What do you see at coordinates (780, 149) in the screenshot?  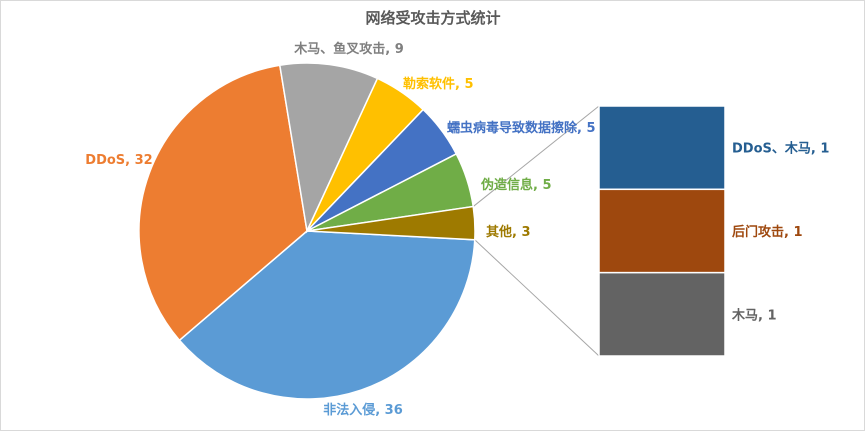 I see `bar-label-DDoS-木马: DDoS、木马, 1` at bounding box center [780, 149].